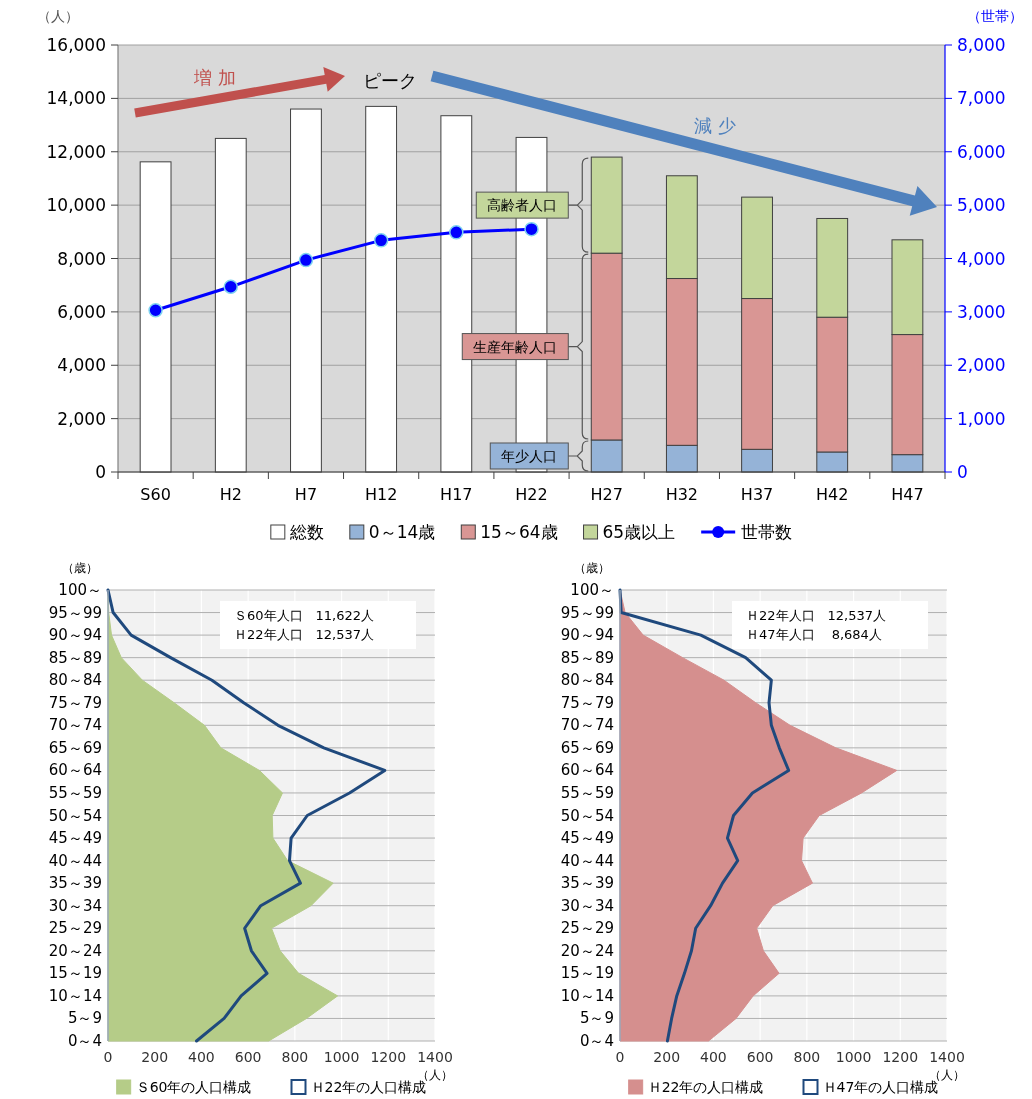  I want to click on y-tick-label: 14,000, so click(76, 98).